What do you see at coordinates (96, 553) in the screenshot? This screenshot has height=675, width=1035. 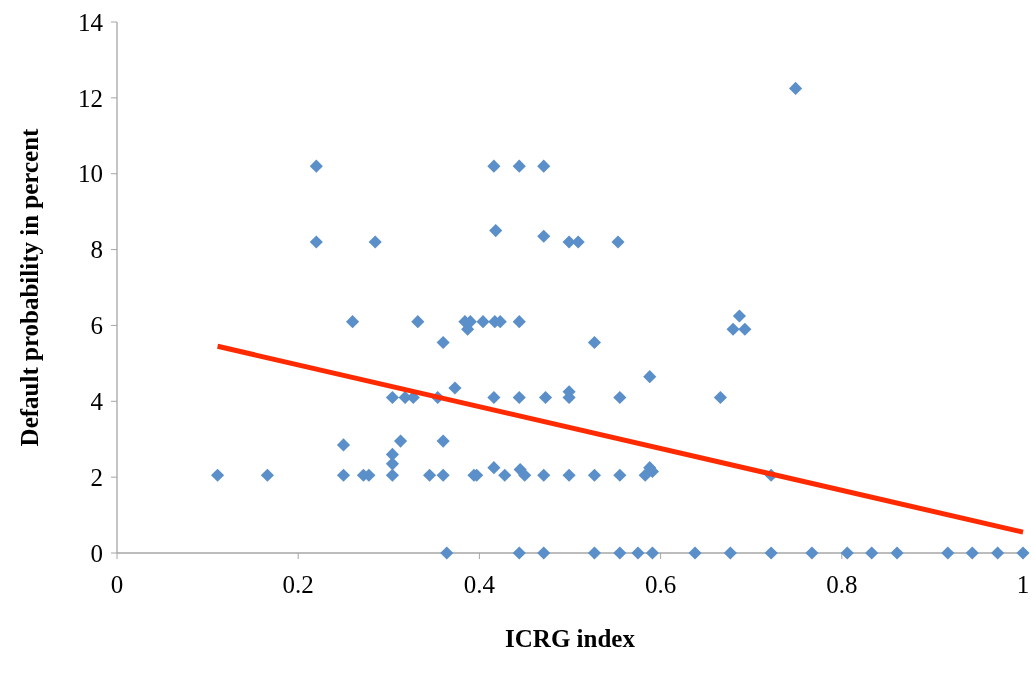 I see `y-tick-label: 0` at bounding box center [96, 553].